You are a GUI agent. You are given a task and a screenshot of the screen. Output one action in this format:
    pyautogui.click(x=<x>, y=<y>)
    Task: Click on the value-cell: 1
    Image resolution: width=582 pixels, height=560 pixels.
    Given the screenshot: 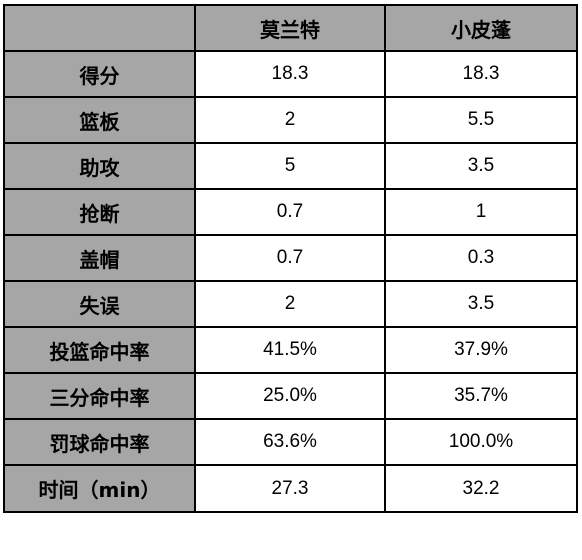 What is the action you would take?
    pyautogui.click(x=481, y=212)
    